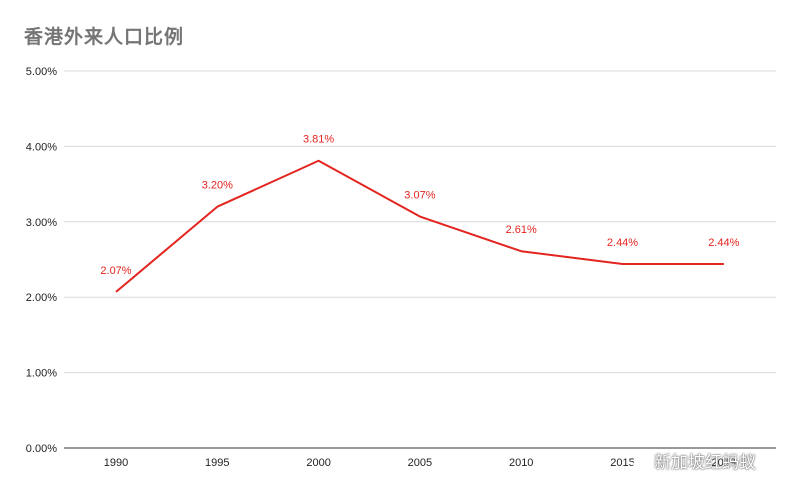  Describe the element at coordinates (419, 196) in the screenshot. I see `data-label: 3.07%` at that location.